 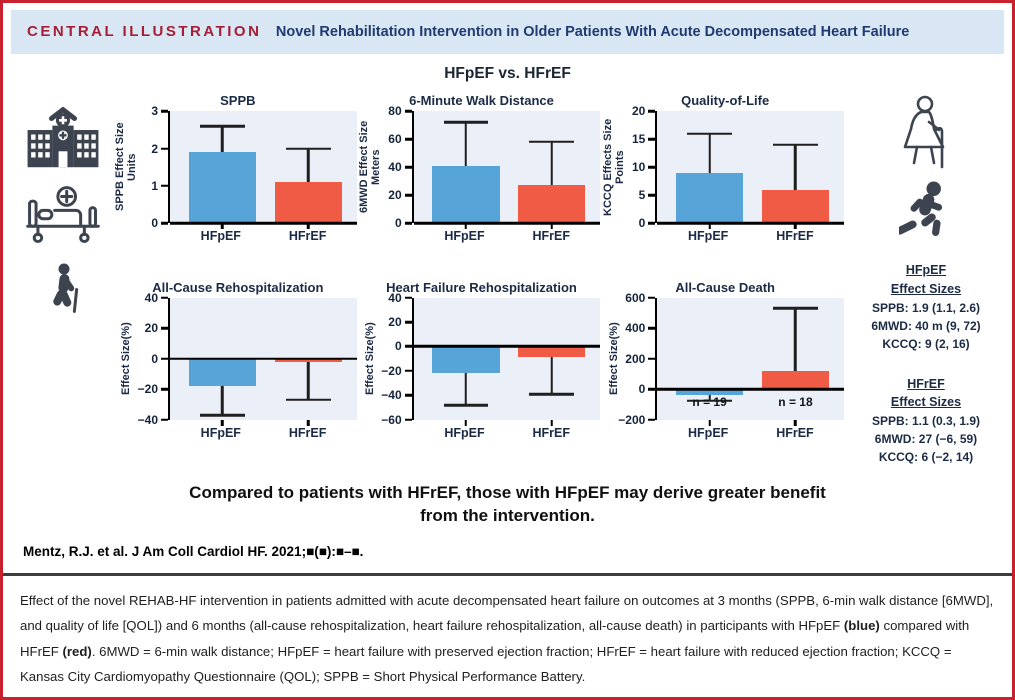 I want to click on y-tick-label: 200, so click(x=635, y=358).